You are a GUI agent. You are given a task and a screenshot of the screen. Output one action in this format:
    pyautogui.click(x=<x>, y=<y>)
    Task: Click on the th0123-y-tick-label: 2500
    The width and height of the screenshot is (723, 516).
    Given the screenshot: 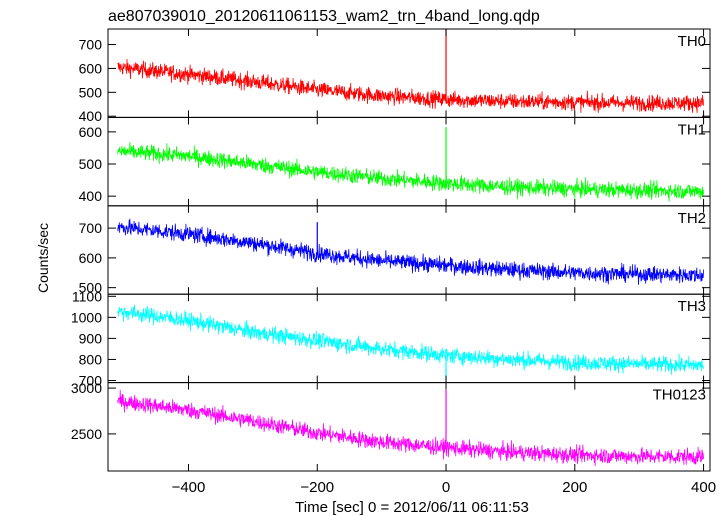 What is the action you would take?
    pyautogui.click(x=86, y=434)
    